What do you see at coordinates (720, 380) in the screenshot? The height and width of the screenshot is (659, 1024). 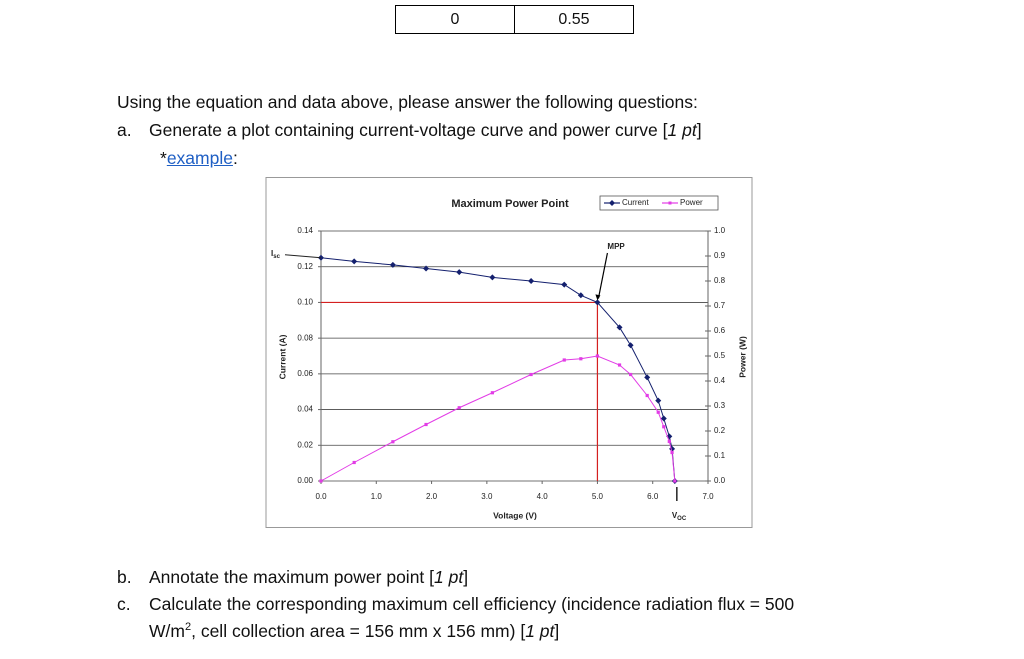 I see `y2-tick-label: 0.4` at bounding box center [720, 380].